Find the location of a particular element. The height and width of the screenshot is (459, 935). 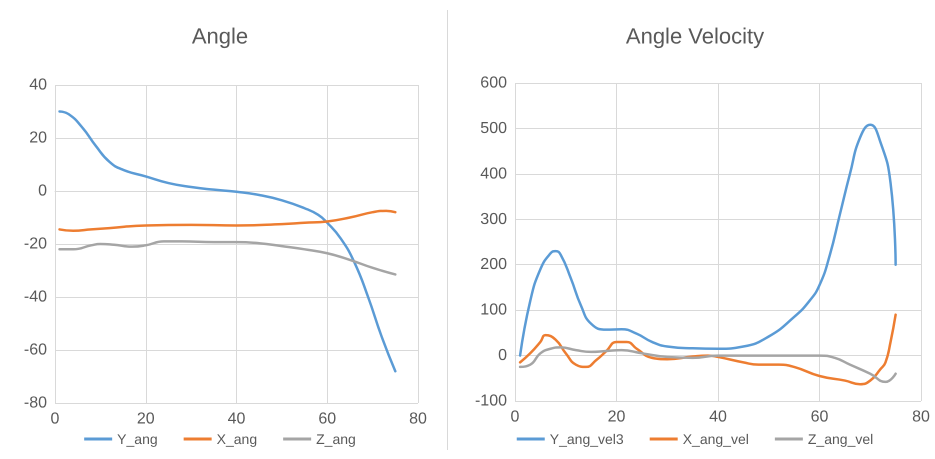

y-tick-label: -80 is located at coordinates (36, 403).